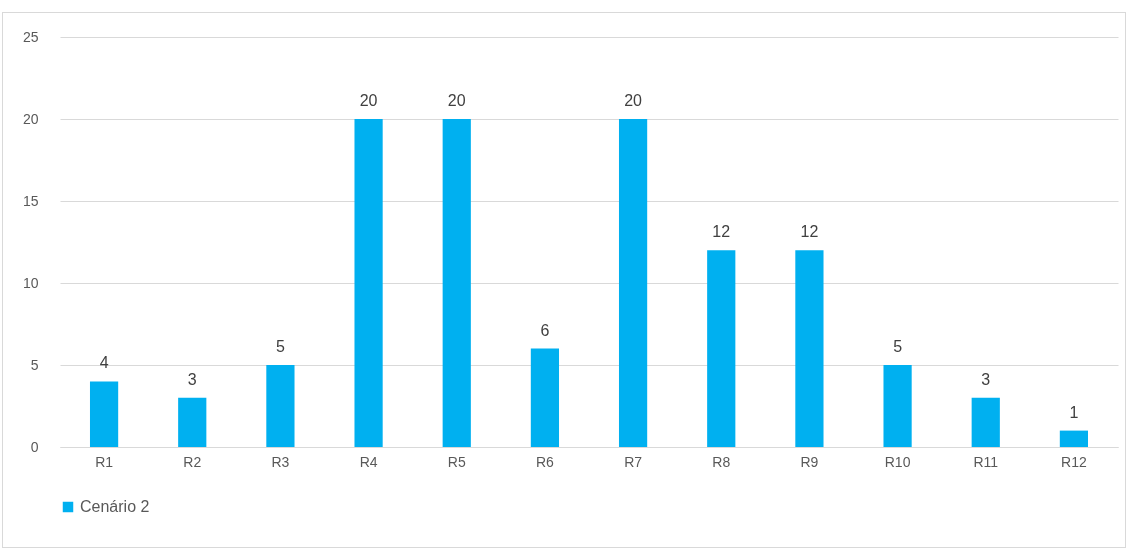 This screenshot has height=550, width=1128. What do you see at coordinates (986, 461) in the screenshot?
I see `x-tick-label: R11` at bounding box center [986, 461].